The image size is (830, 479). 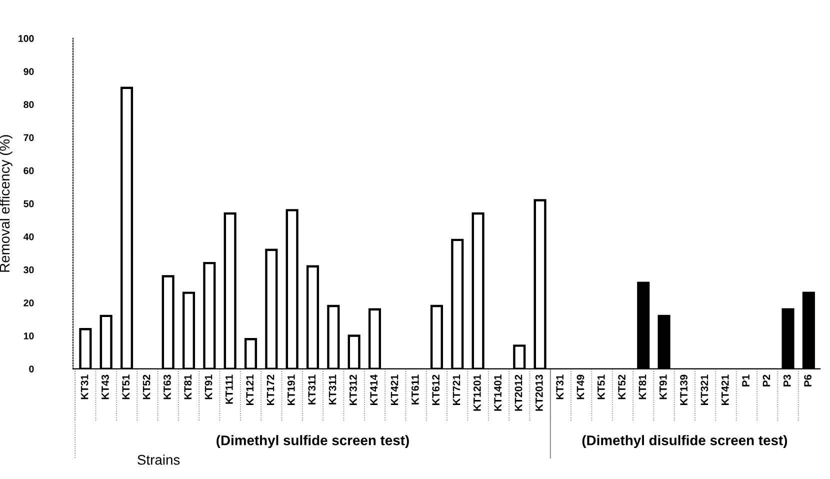 What do you see at coordinates (29, 270) in the screenshot?
I see `y-tick-label: 30` at bounding box center [29, 270].